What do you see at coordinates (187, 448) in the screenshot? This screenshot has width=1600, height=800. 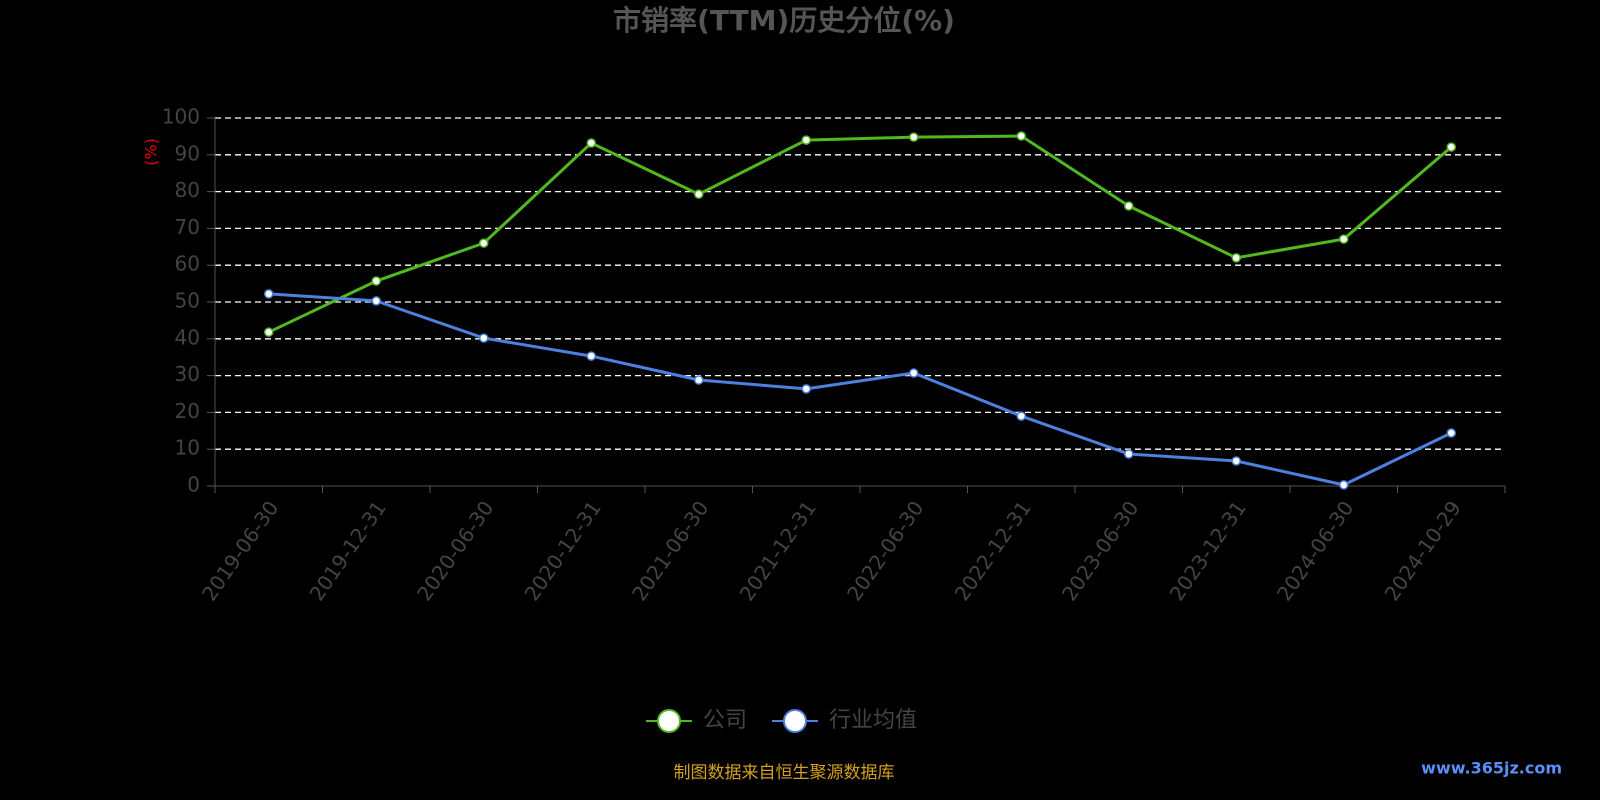 I see `y-tick-label: 10` at bounding box center [187, 448].